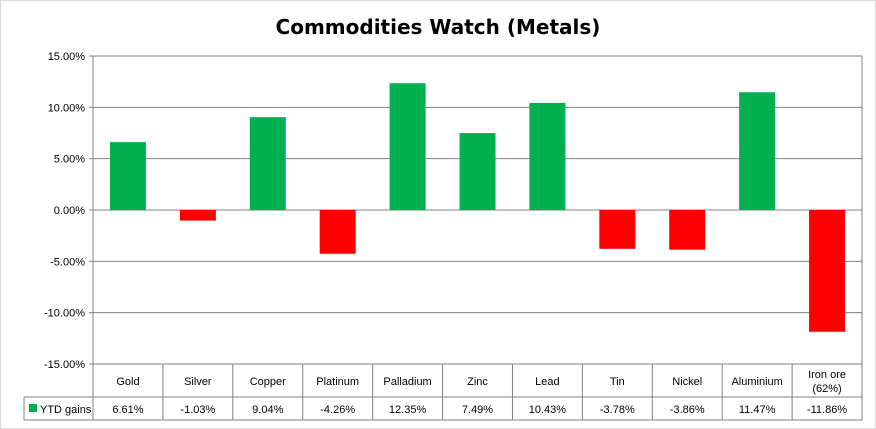  Describe the element at coordinates (827, 410) in the screenshot. I see `value-label: -11.86%` at that location.